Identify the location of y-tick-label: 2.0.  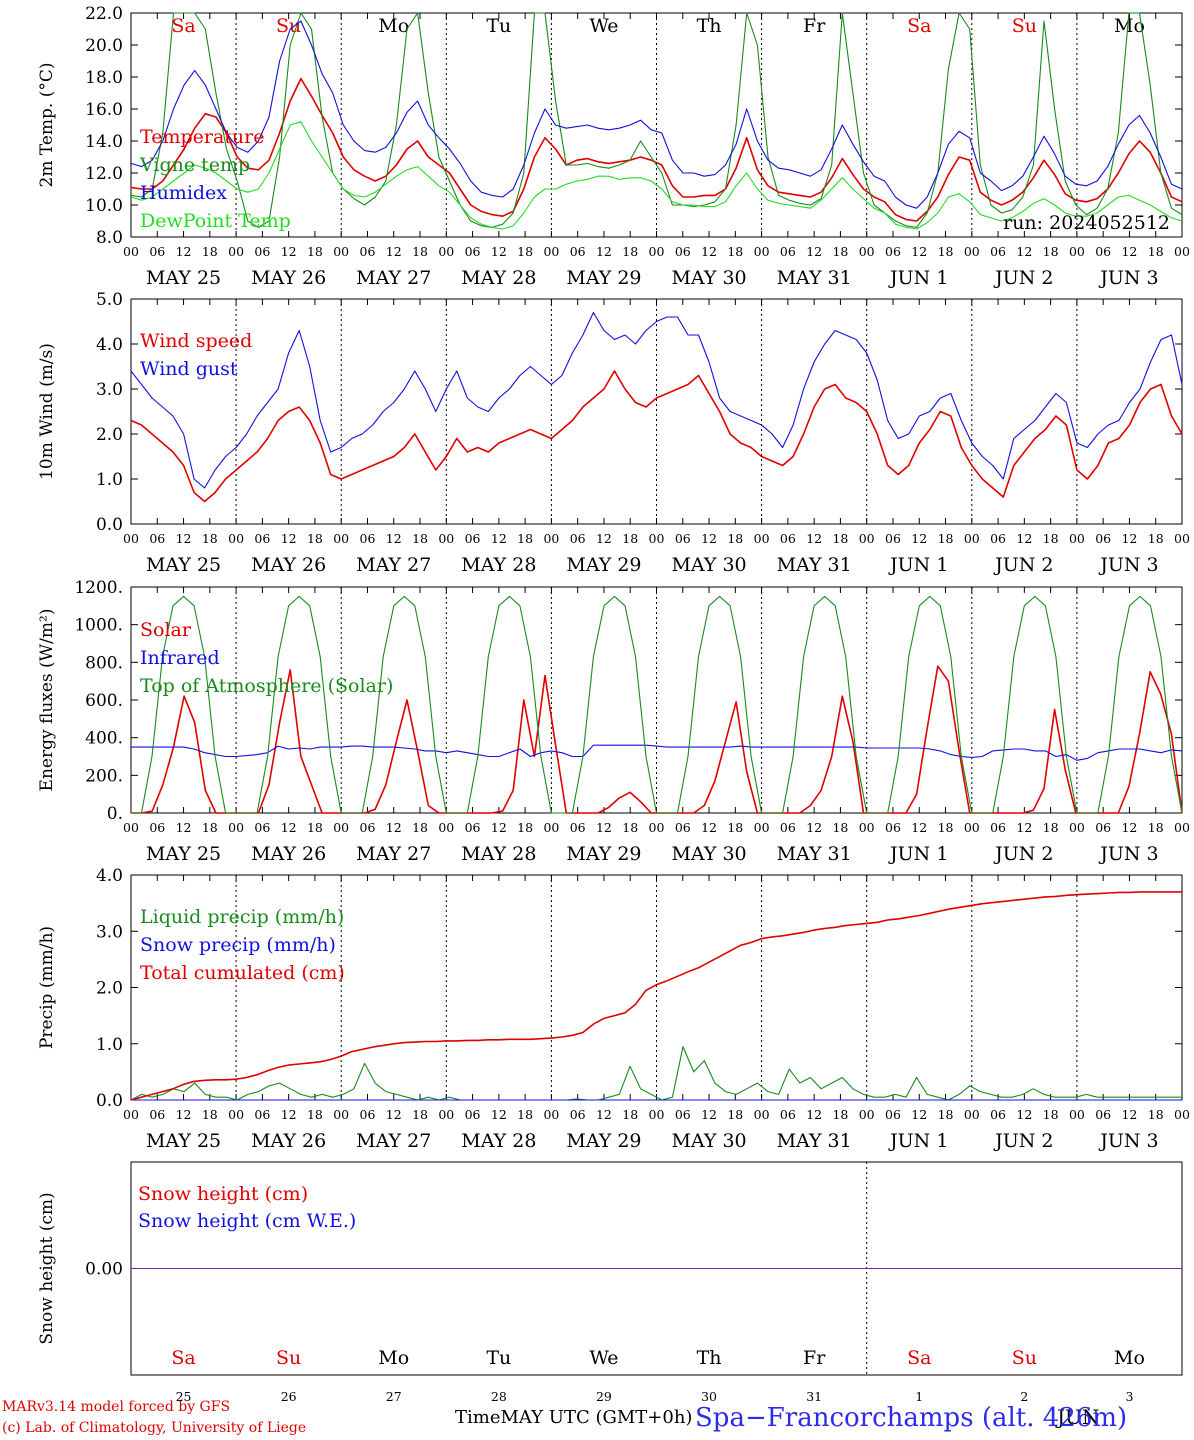
(109, 435).